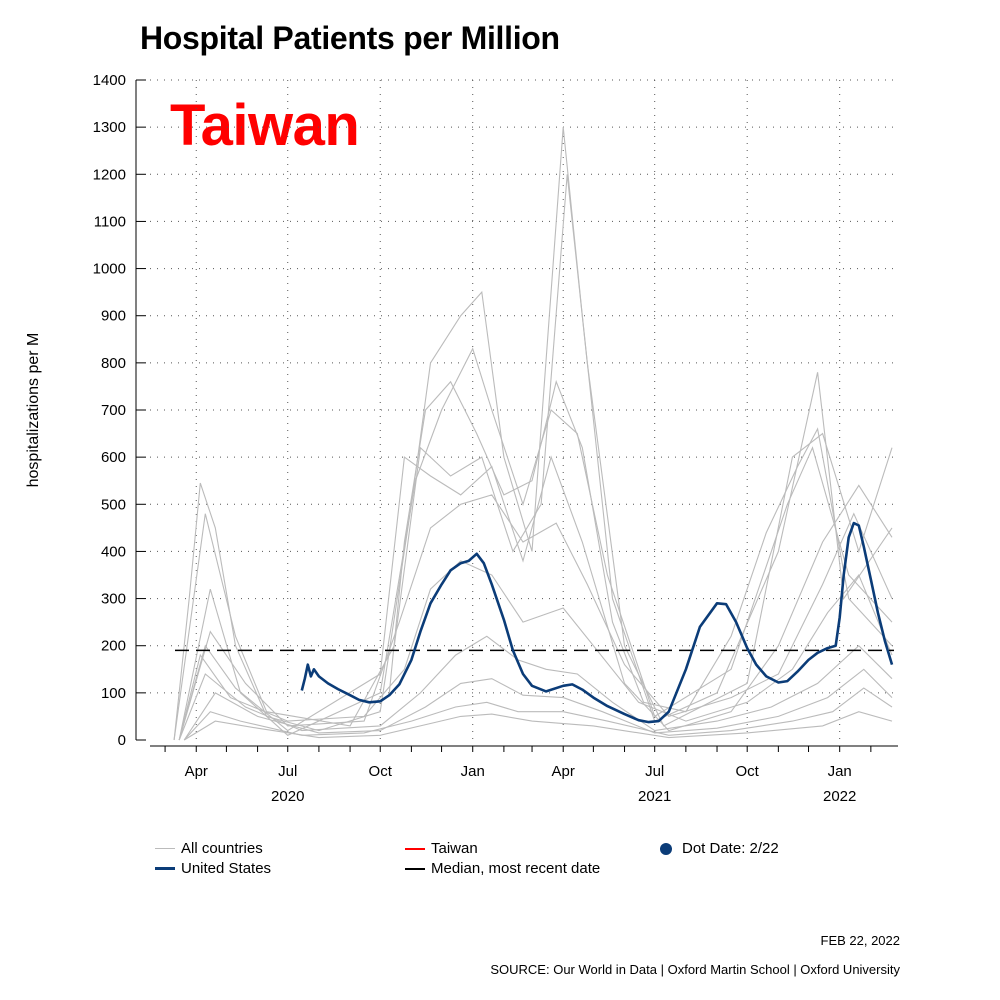 The image size is (1000, 1000). What do you see at coordinates (165, 868) in the screenshot?
I see `legend-swatch-us` at bounding box center [165, 868].